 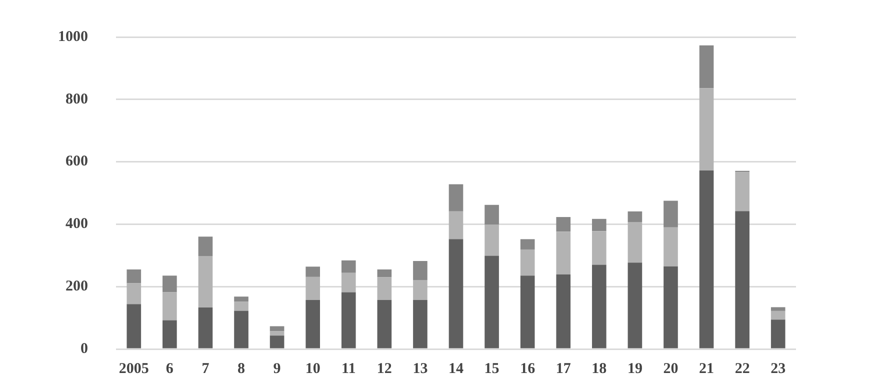 I want to click on x-tick-label: 14, so click(x=456, y=368).